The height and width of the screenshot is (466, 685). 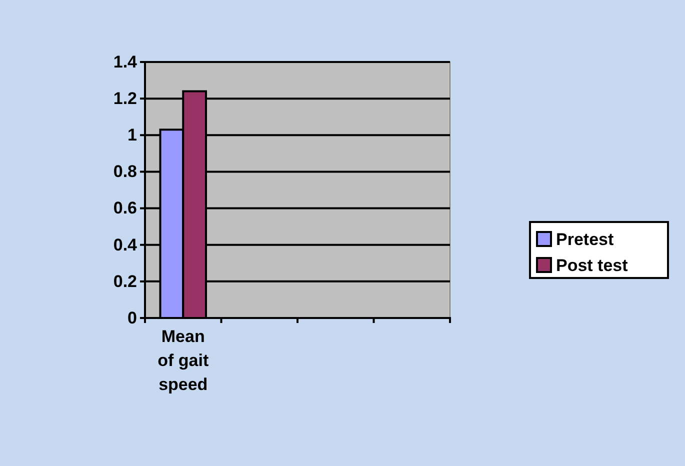 What do you see at coordinates (125, 281) in the screenshot?
I see `y-tick-label: 0.2` at bounding box center [125, 281].